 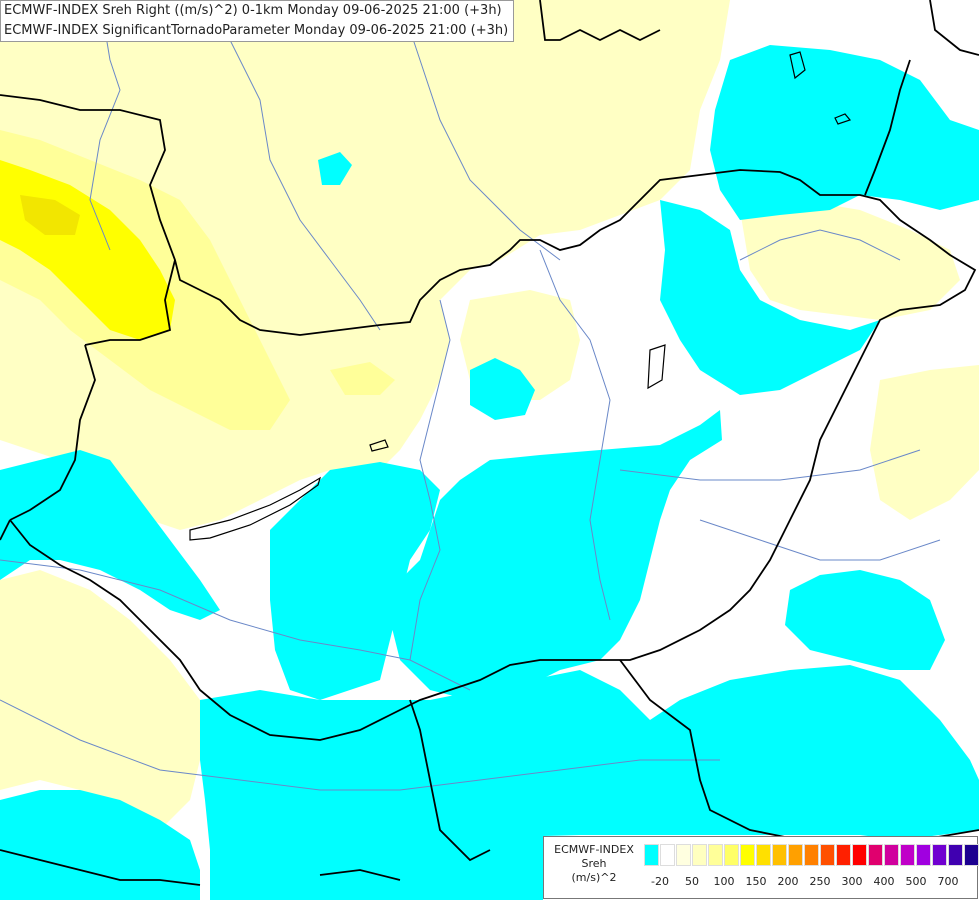 I want to click on sreh-area-pale-yellow-east, so click(x=850, y=260).